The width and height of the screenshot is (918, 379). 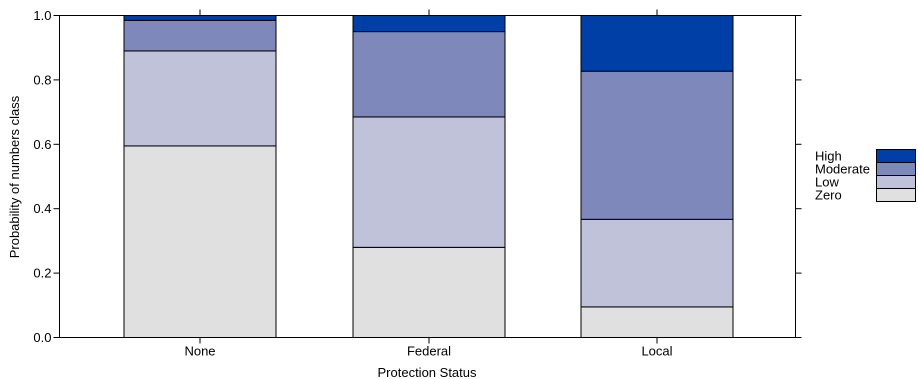 I want to click on y-axis-title: Probability of numbers class, so click(x=14, y=176).